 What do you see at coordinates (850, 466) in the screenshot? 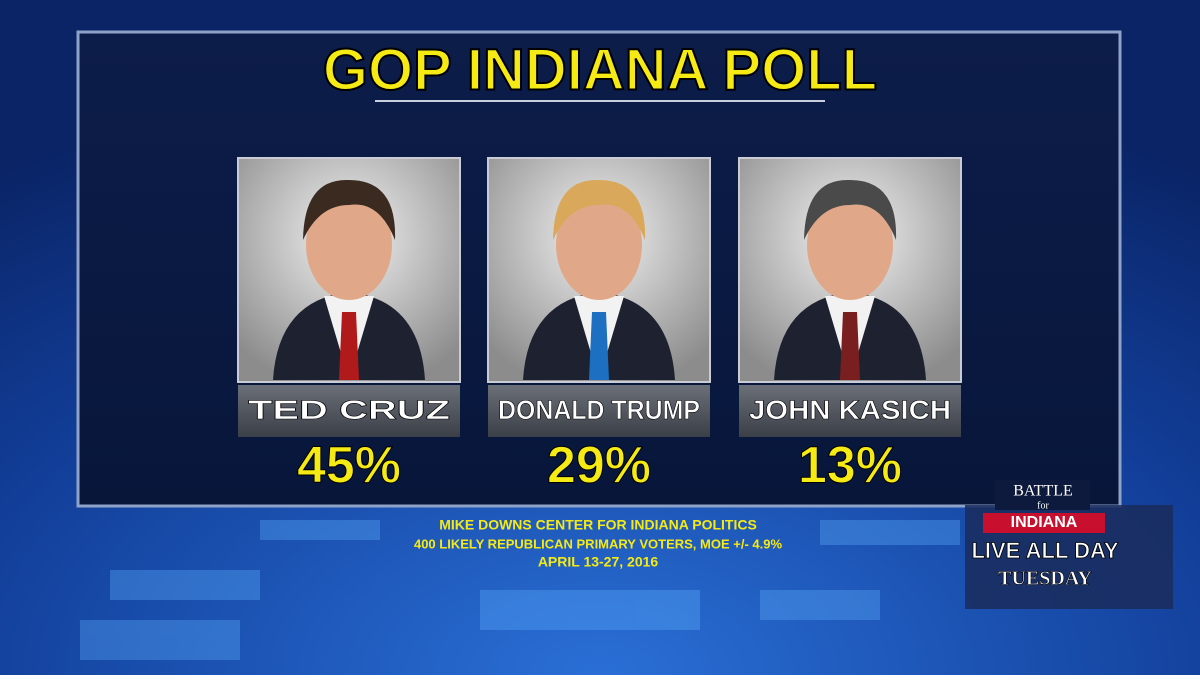
I see `poll-result: 13%` at bounding box center [850, 466].